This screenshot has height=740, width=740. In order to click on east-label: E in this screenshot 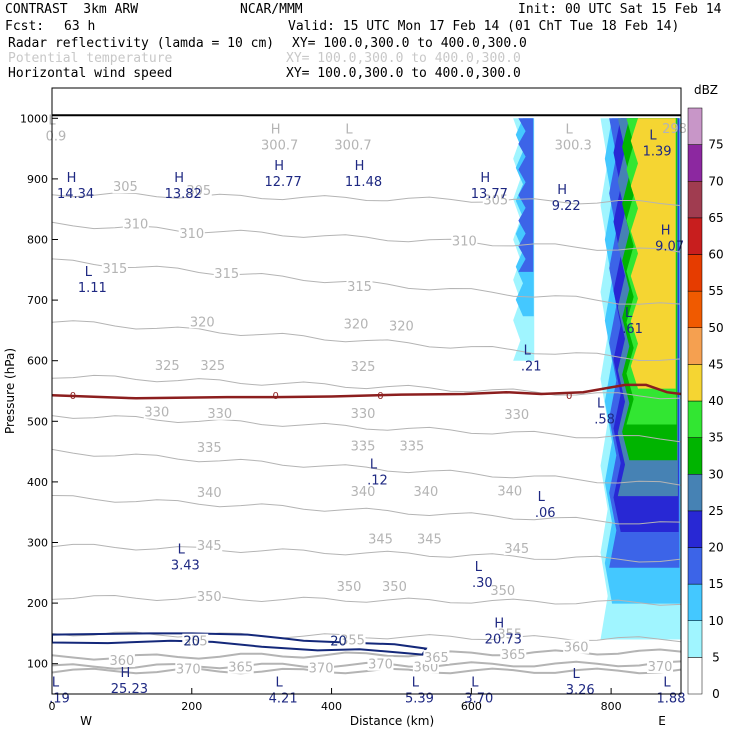, I will do `click(662, 721)`.